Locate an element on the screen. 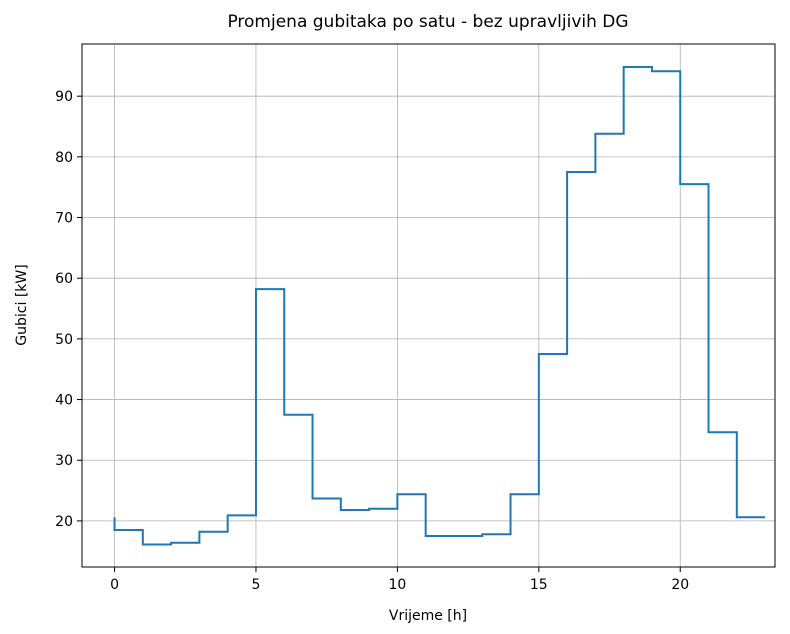 This screenshot has height=634, width=790. x-tick-label: 5 is located at coordinates (255, 585).